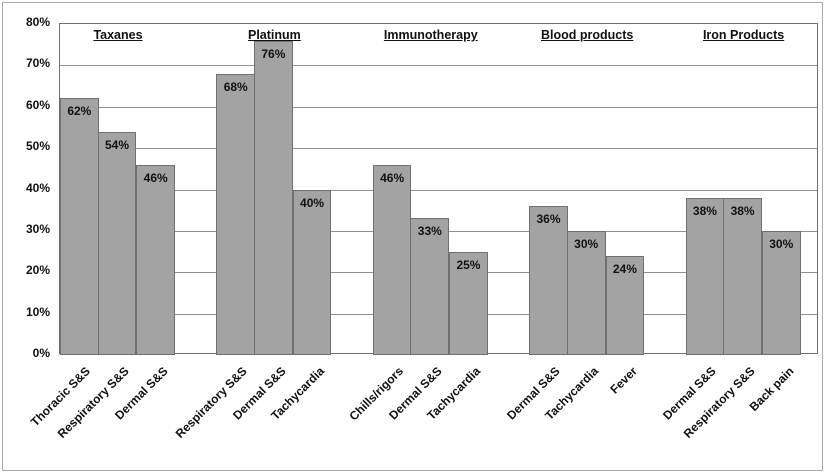 The width and height of the screenshot is (825, 473). Describe the element at coordinates (116, 144) in the screenshot. I see `bar-value-label: 54%` at that location.